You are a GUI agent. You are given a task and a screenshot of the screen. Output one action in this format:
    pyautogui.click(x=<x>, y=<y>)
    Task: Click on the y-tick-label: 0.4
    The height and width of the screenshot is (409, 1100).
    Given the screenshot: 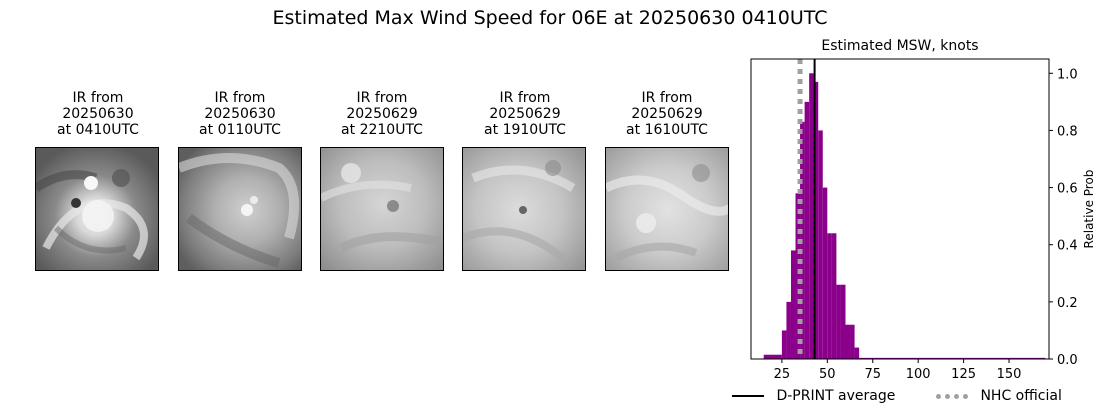 What is the action you would take?
    pyautogui.click(x=1067, y=246)
    